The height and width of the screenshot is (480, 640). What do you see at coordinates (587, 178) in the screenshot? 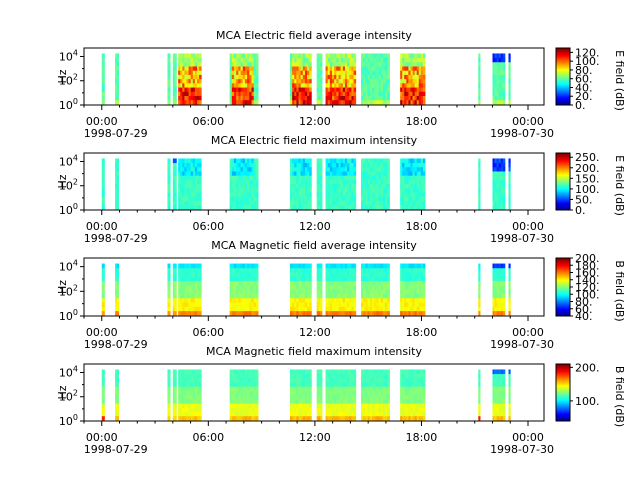
I see `colorbar-tick-label: 150.` at bounding box center [587, 178].